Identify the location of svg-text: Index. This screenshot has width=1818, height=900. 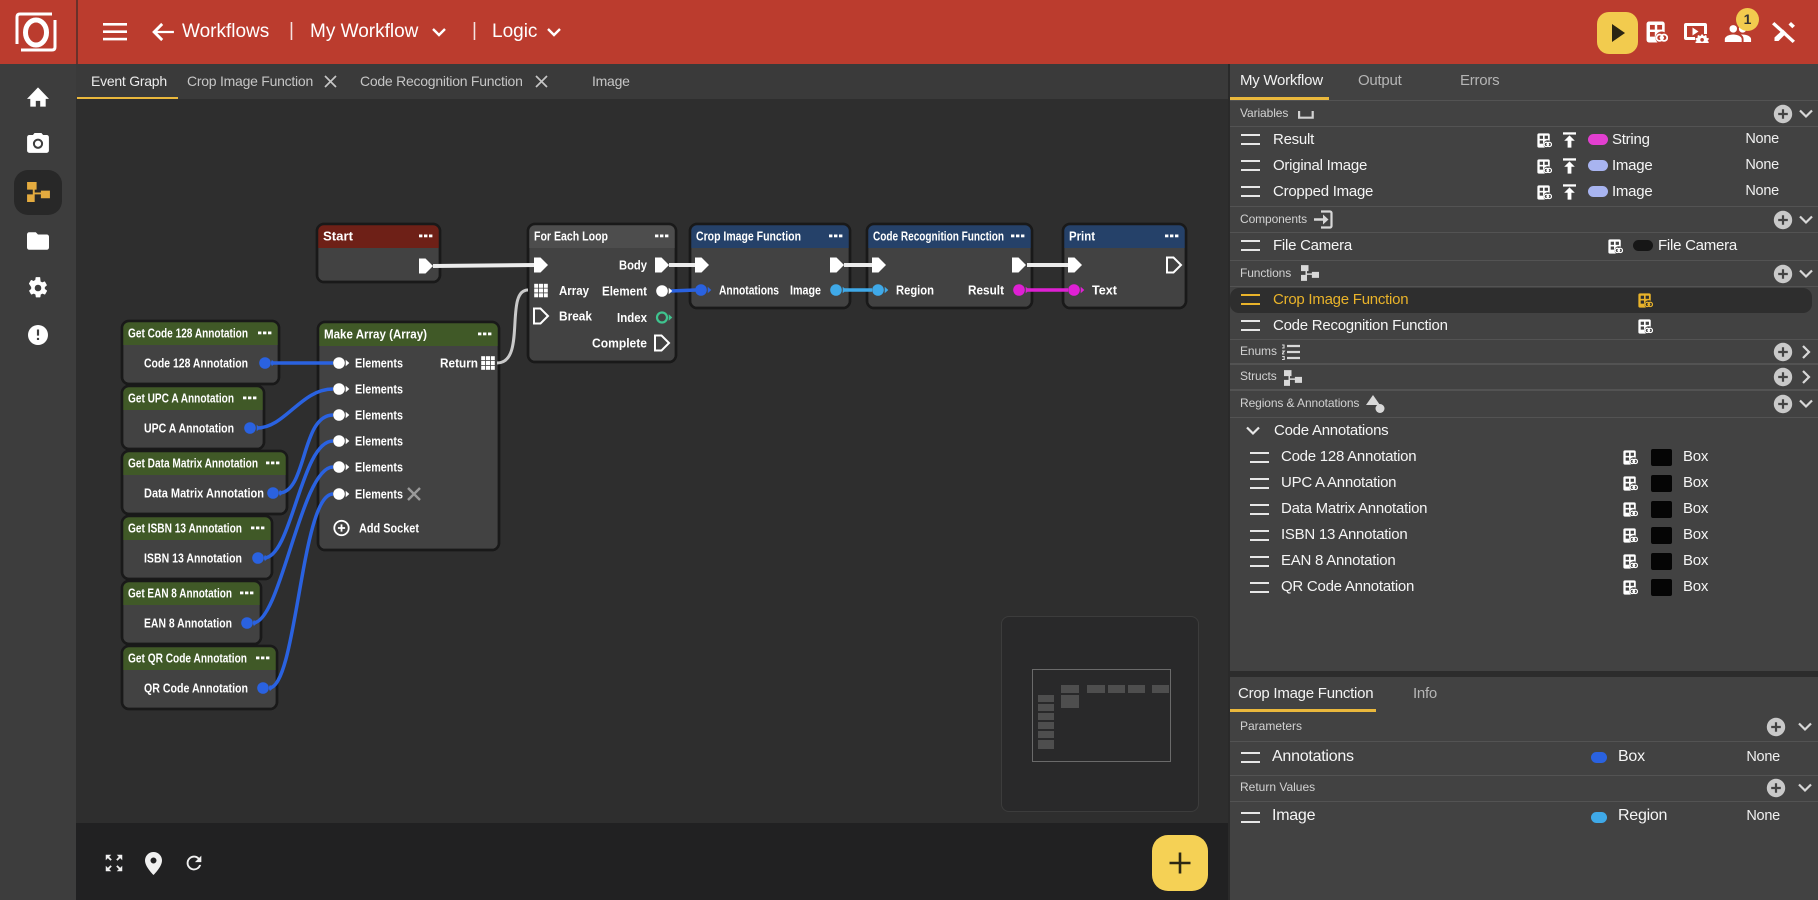
(632, 318).